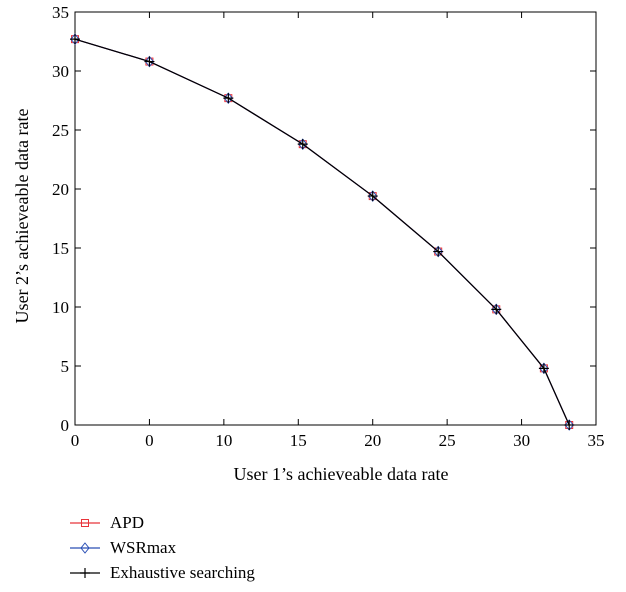 This screenshot has width=626, height=592. What do you see at coordinates (60, 189) in the screenshot?
I see `y-tick-label: 20` at bounding box center [60, 189].